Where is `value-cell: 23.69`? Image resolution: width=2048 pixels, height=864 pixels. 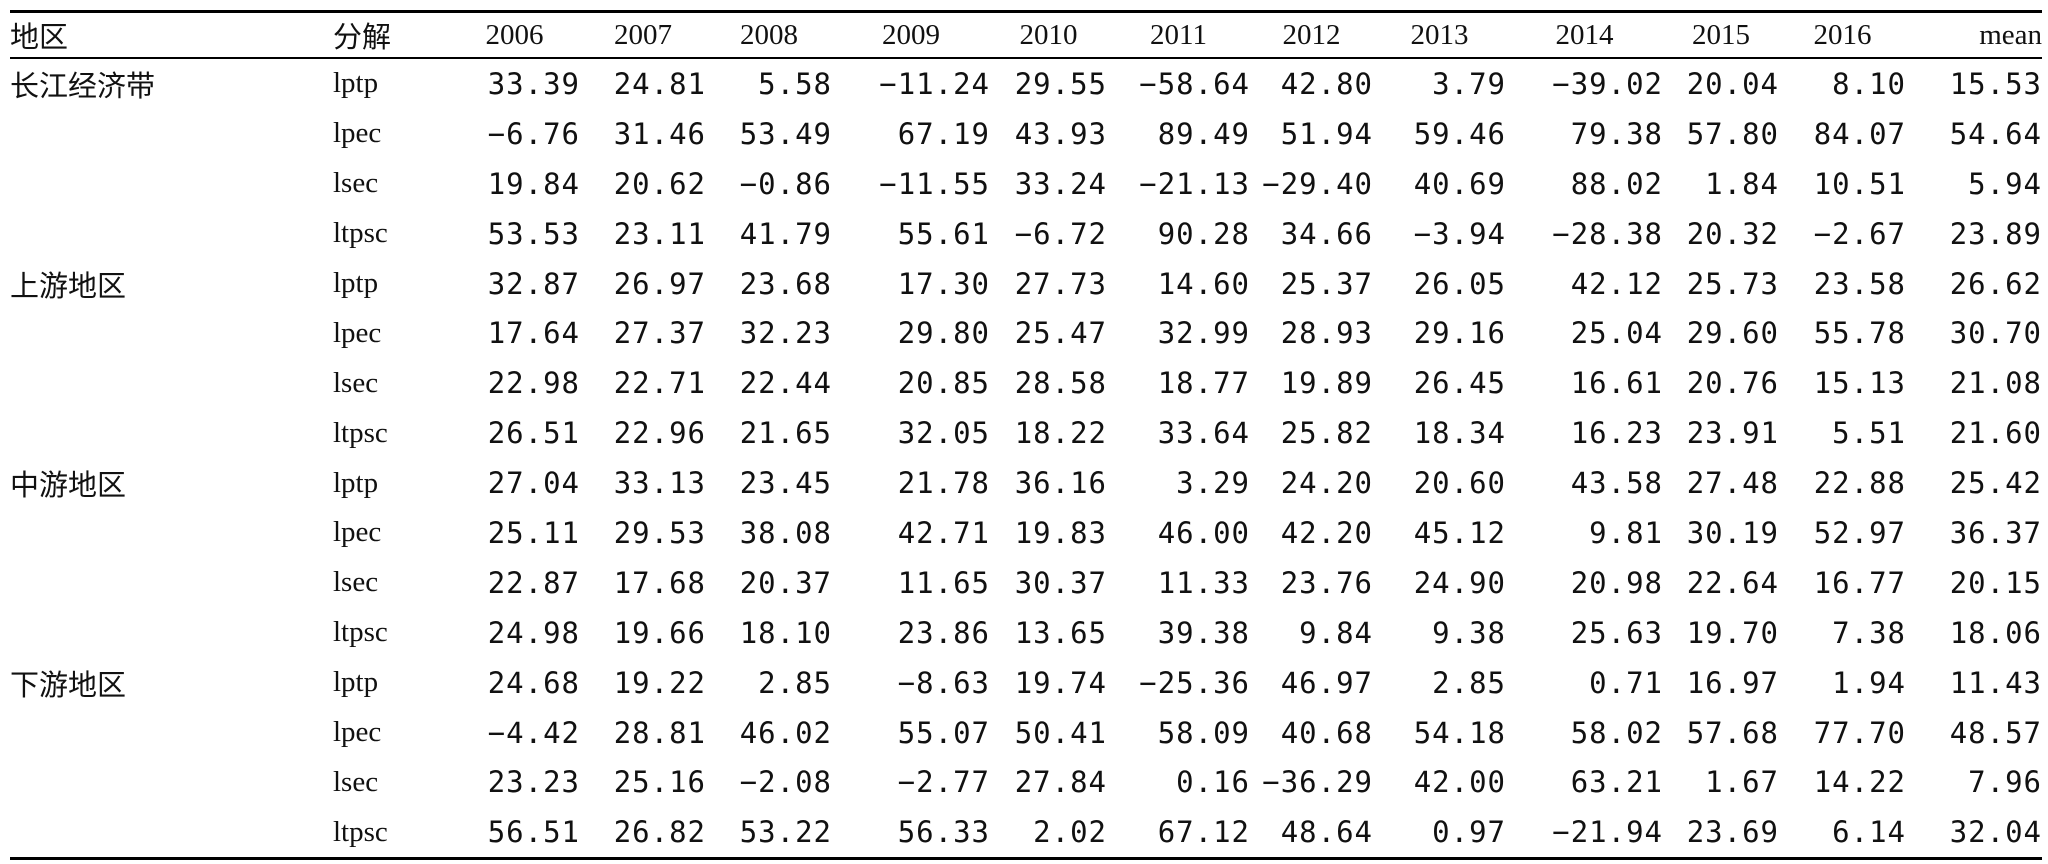 value-cell: 23.69 is located at coordinates (1721, 834).